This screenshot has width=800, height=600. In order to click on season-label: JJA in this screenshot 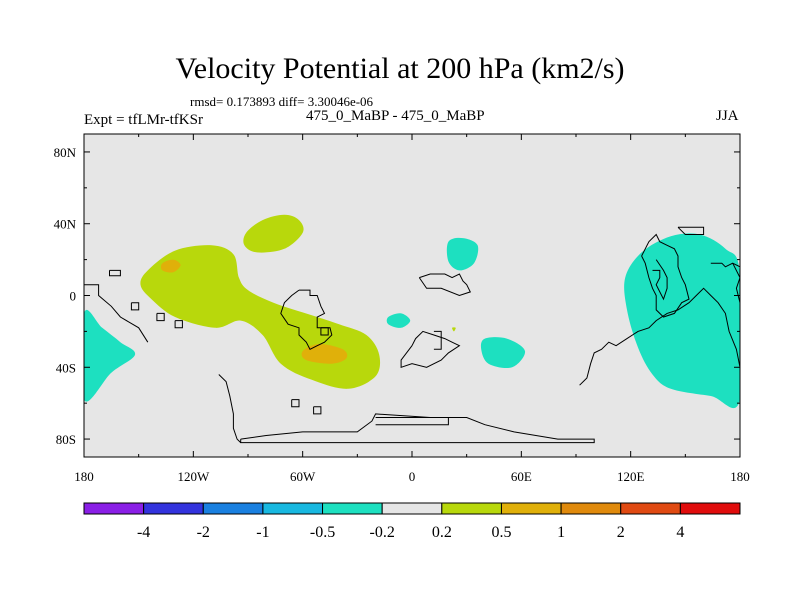, I will do `click(727, 116)`.